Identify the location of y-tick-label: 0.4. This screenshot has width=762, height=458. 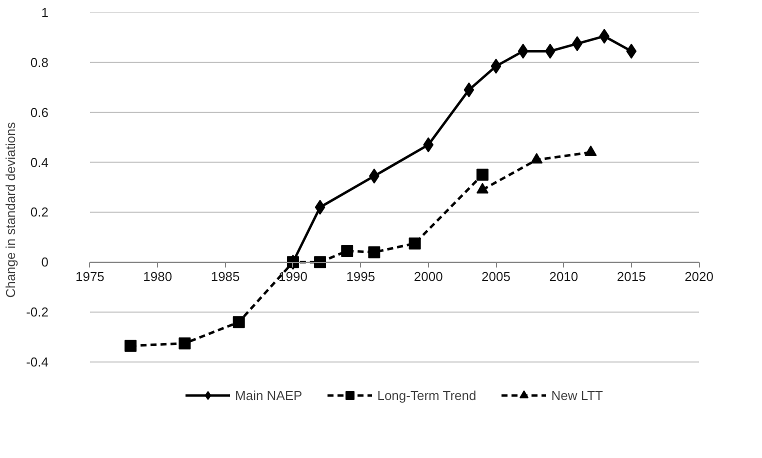
(39, 162).